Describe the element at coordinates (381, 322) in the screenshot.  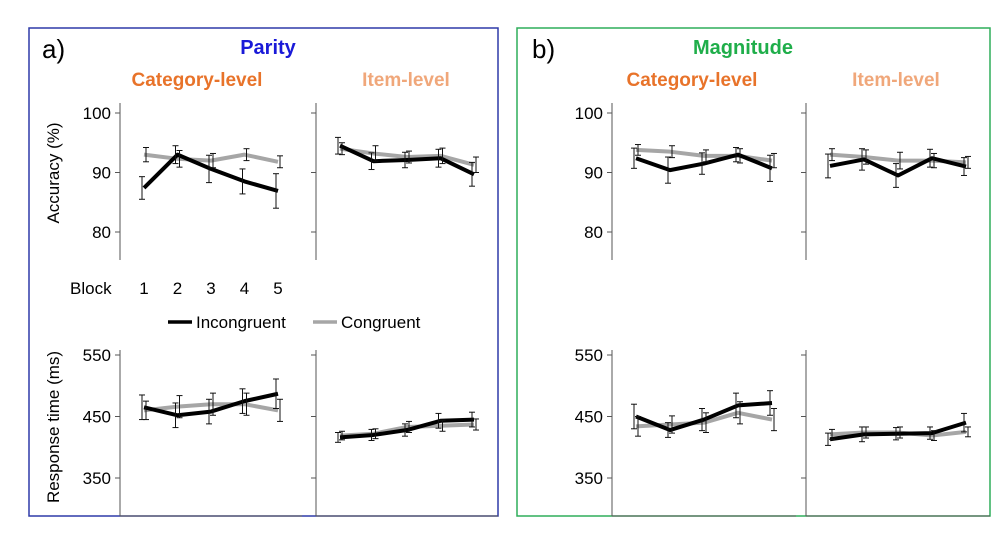
I see `legend-congruent-label: Congruent` at that location.